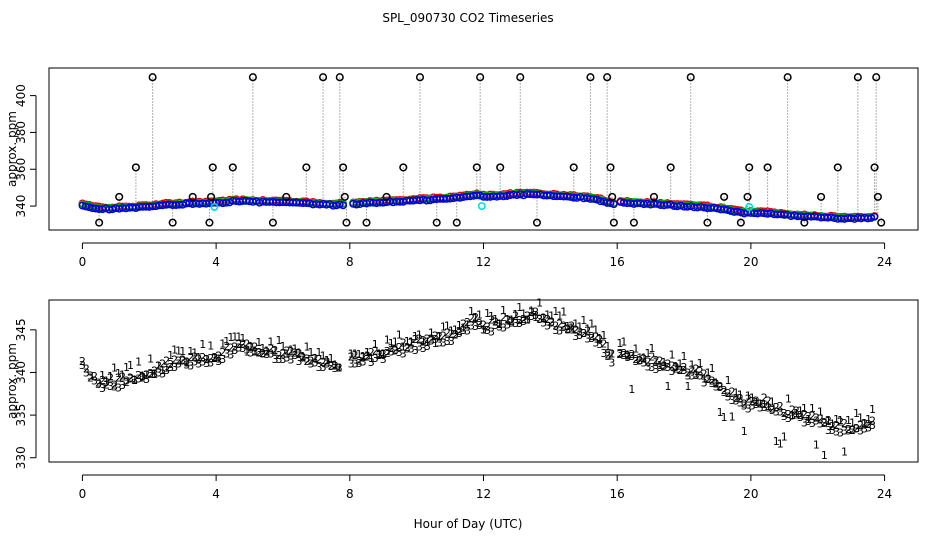 The image size is (936, 540). What do you see at coordinates (749, 206) in the screenshot?
I see `top-calibration-point` at bounding box center [749, 206].